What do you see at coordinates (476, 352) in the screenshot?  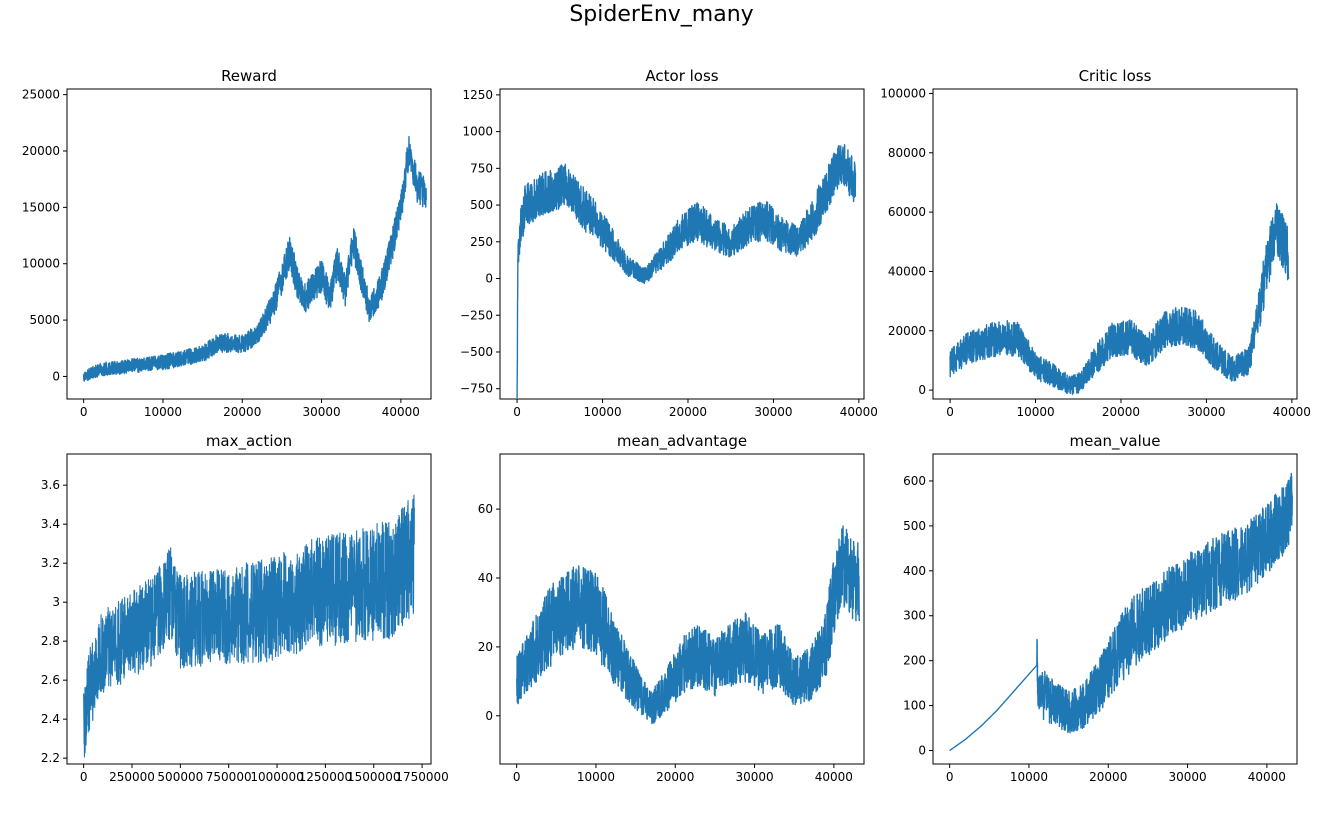 I see `y-tick-label: −500` at bounding box center [476, 352].